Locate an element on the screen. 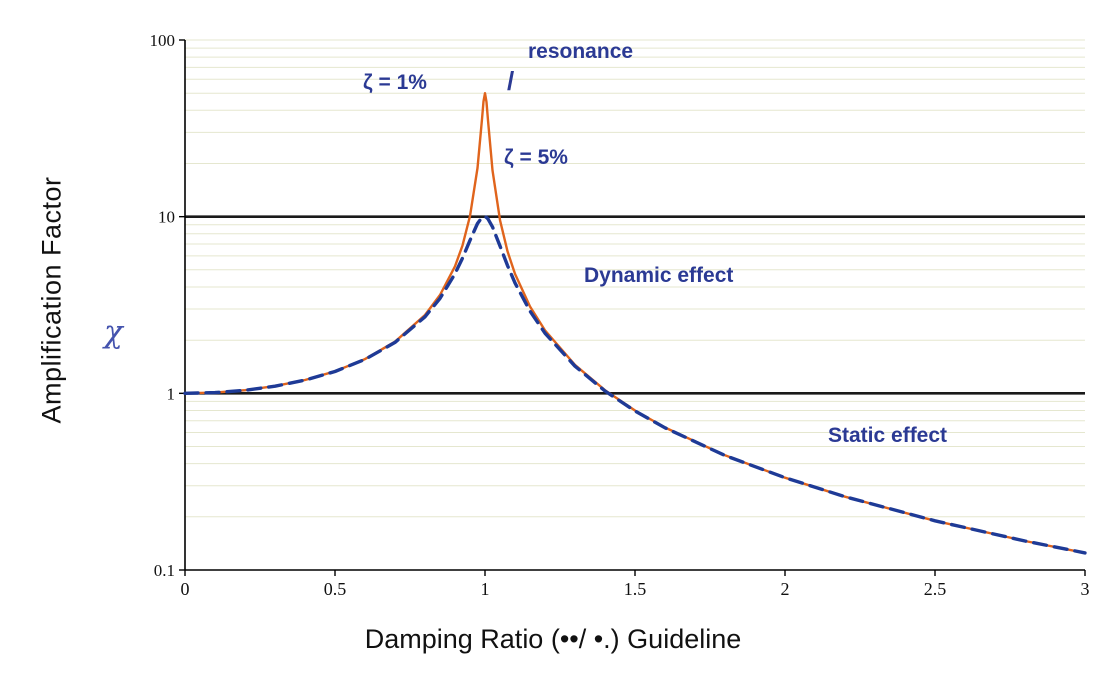 The width and height of the screenshot is (1110, 700). chi-symbol-label: χ is located at coordinates (113, 332).